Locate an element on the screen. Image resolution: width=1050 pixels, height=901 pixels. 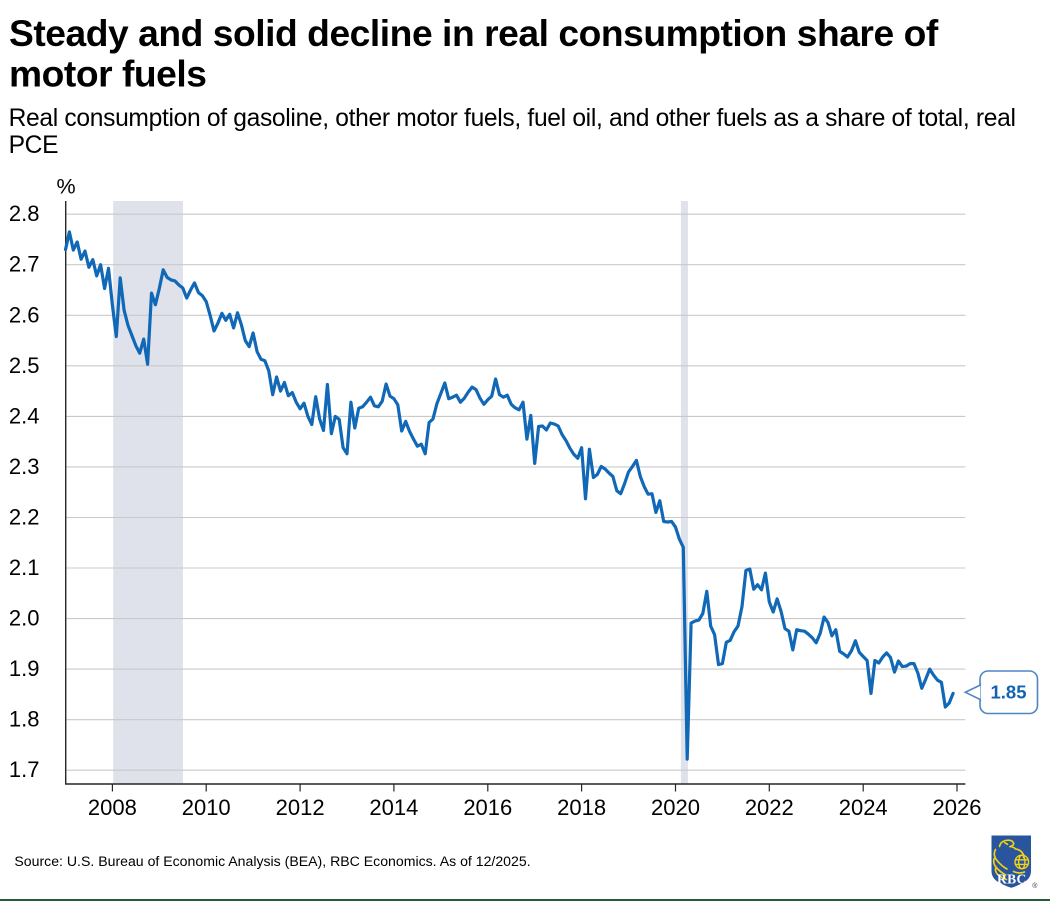
svg-text: 2.7 is located at coordinates (24, 264).